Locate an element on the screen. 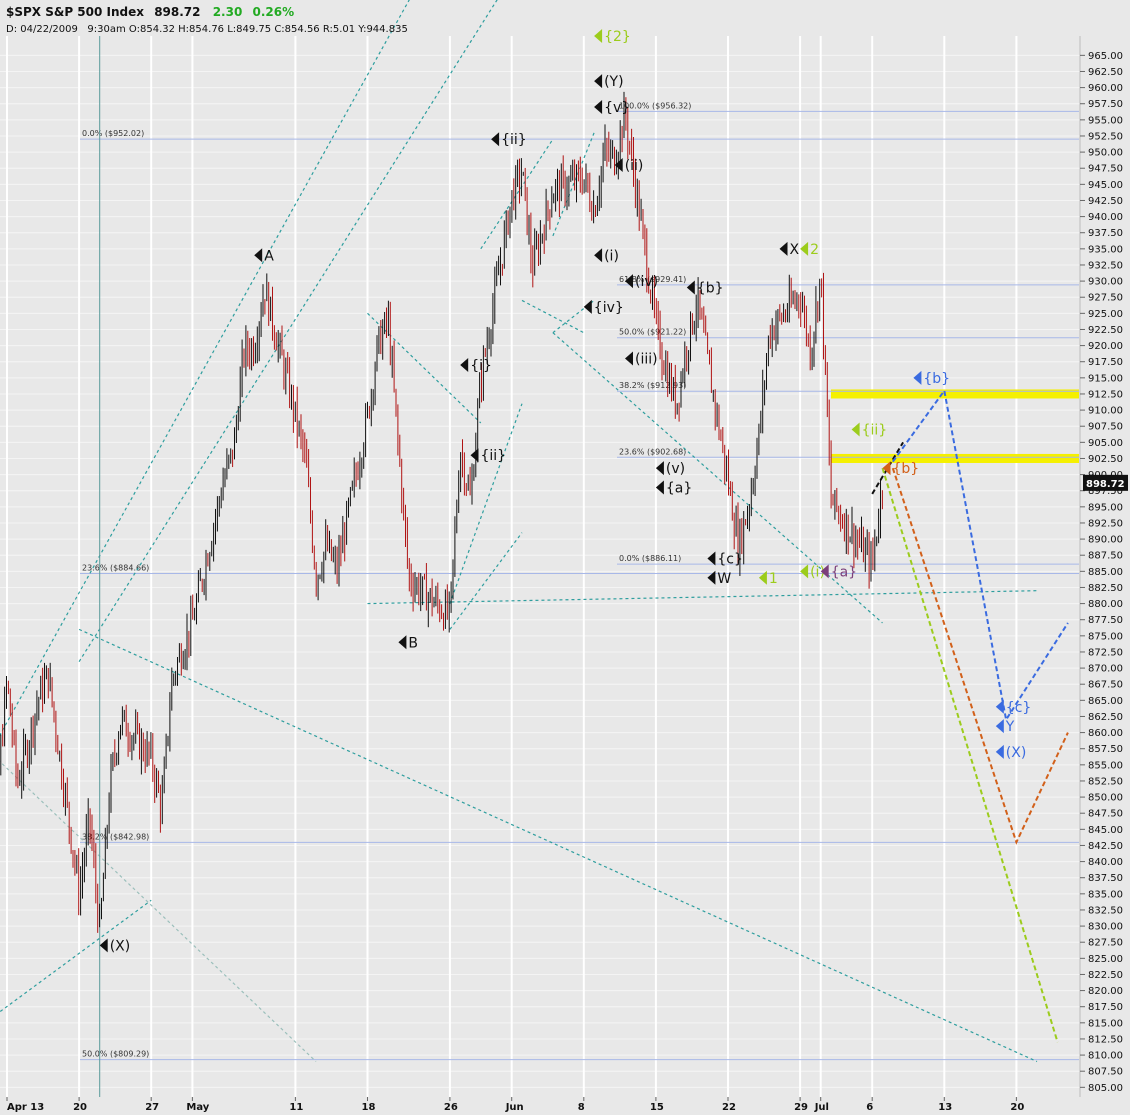  y-tick-label: 932.50 is located at coordinates (1105, 265).